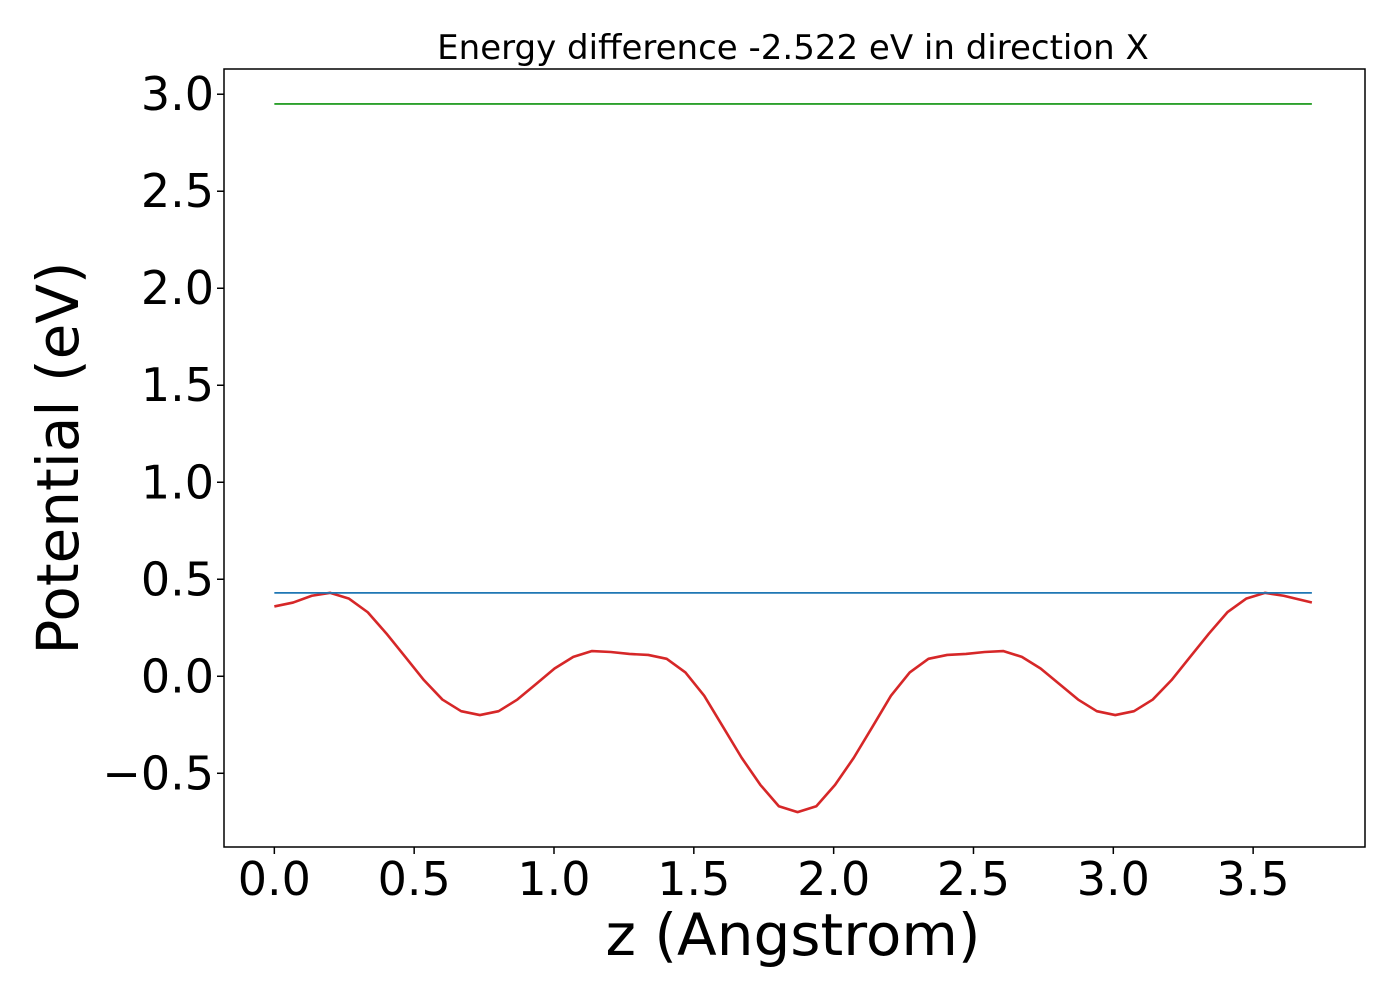  What do you see at coordinates (1253, 879) in the screenshot?
I see `x-tick-label: 3.5` at bounding box center [1253, 879].